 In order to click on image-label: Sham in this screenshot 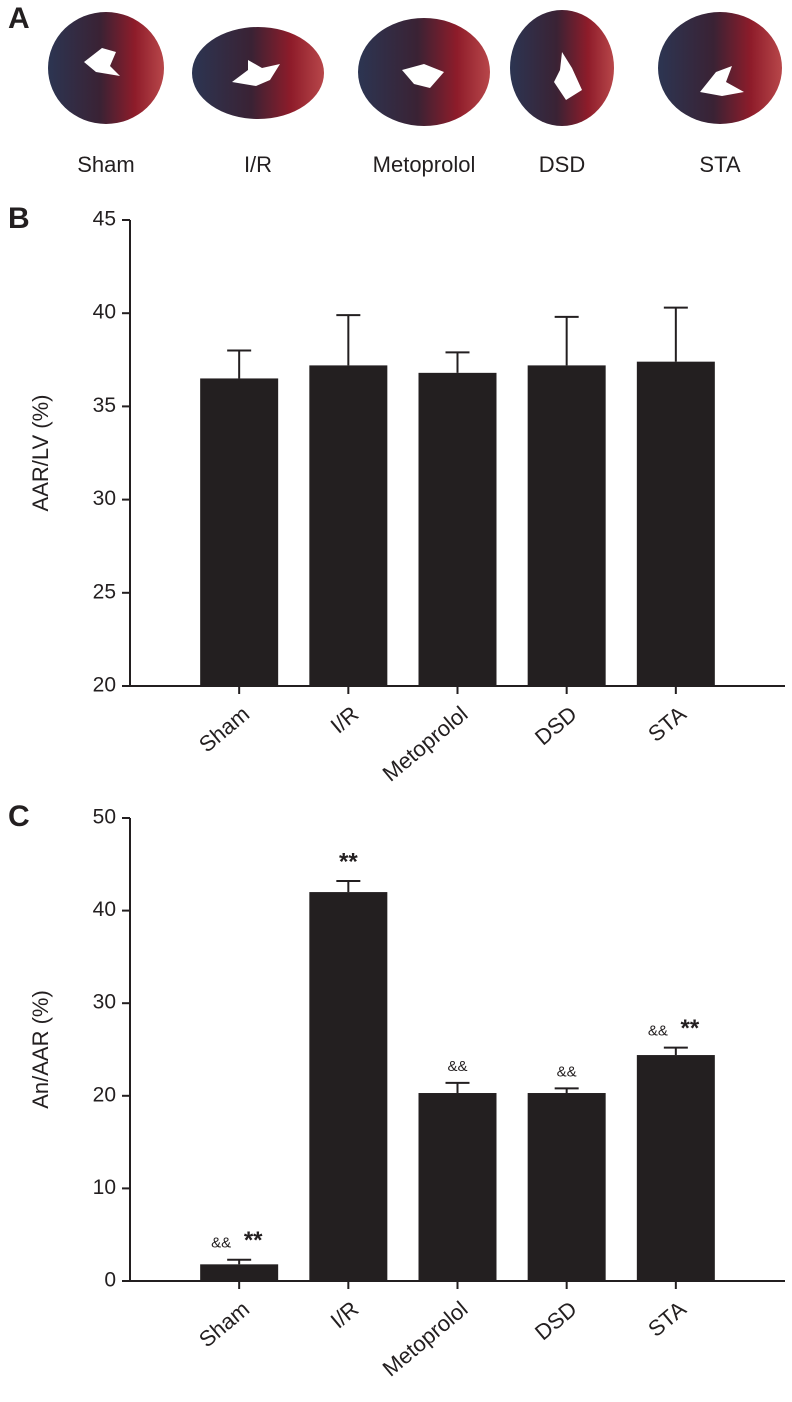, I will do `click(105, 164)`.